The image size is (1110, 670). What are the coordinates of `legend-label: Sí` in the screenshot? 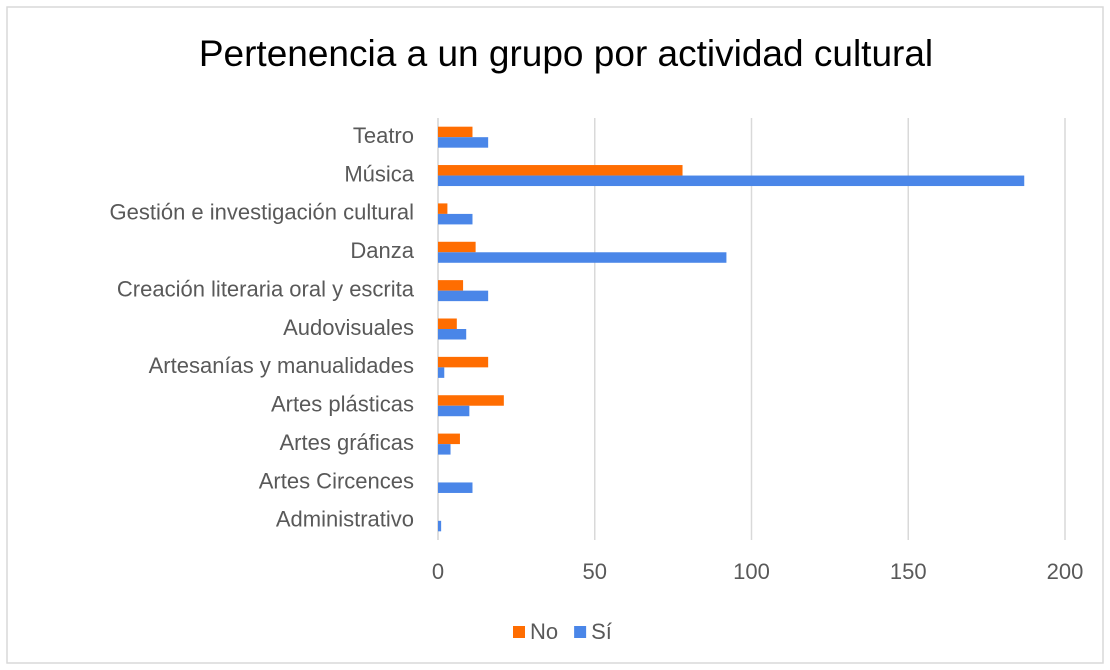 It's located at (601, 631).